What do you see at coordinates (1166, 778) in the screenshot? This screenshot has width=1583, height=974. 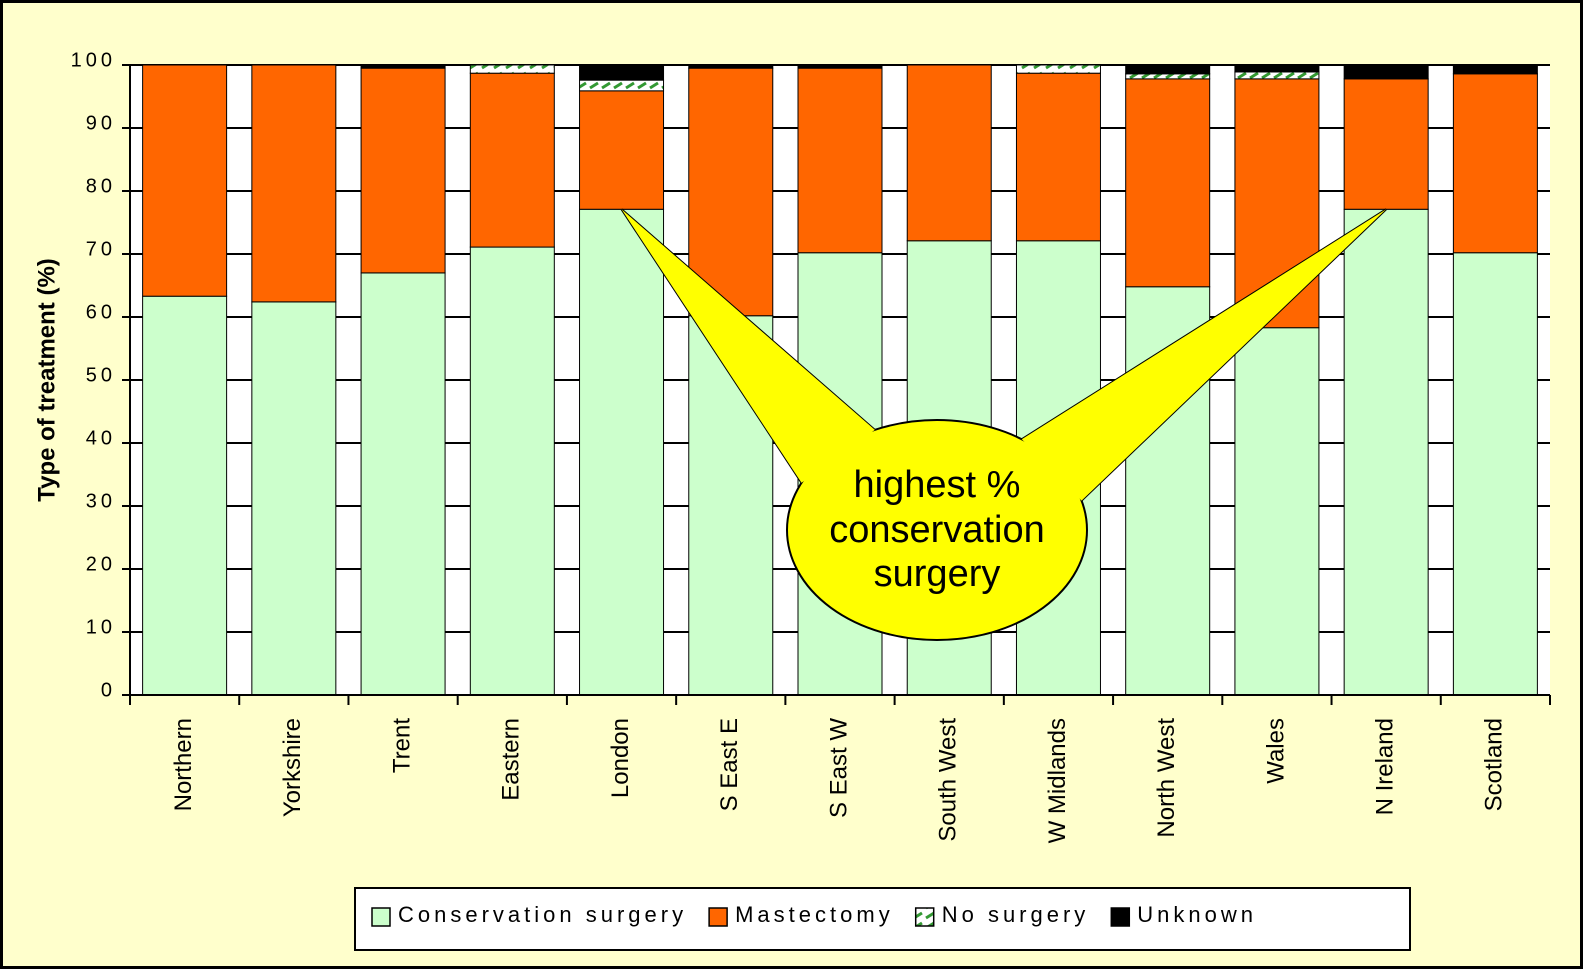 I see `x-tick-label: North West` at bounding box center [1166, 778].